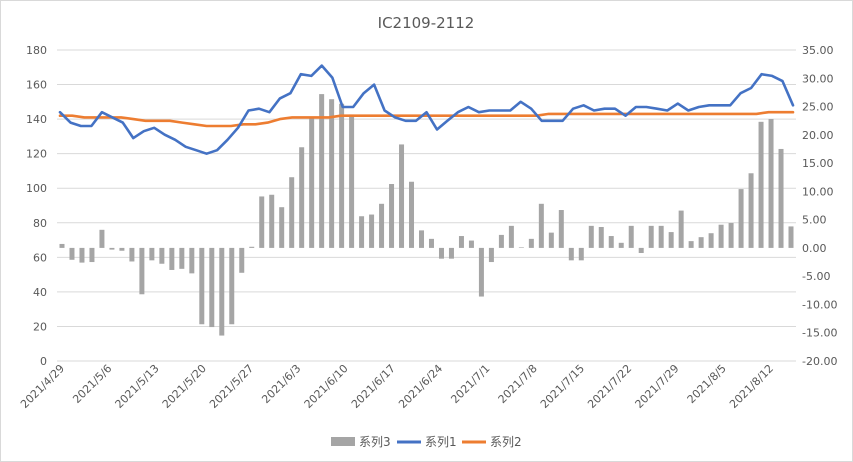  What do you see at coordinates (819, 361) in the screenshot?
I see `right-tick-label: -20.00` at bounding box center [819, 361].